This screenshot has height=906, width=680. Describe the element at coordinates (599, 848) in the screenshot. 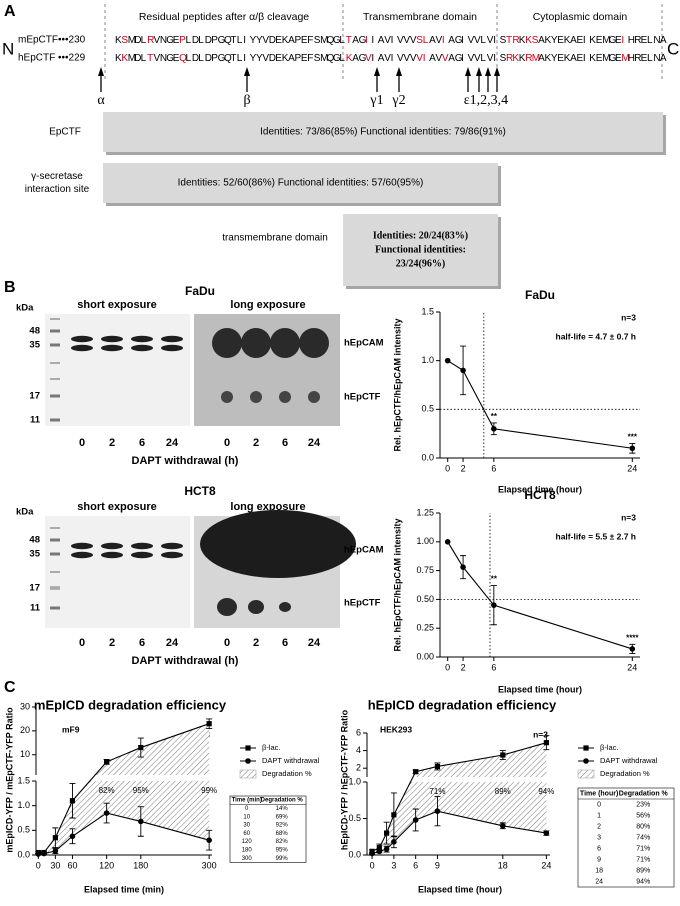

I see `table-cell: 6` at that location.